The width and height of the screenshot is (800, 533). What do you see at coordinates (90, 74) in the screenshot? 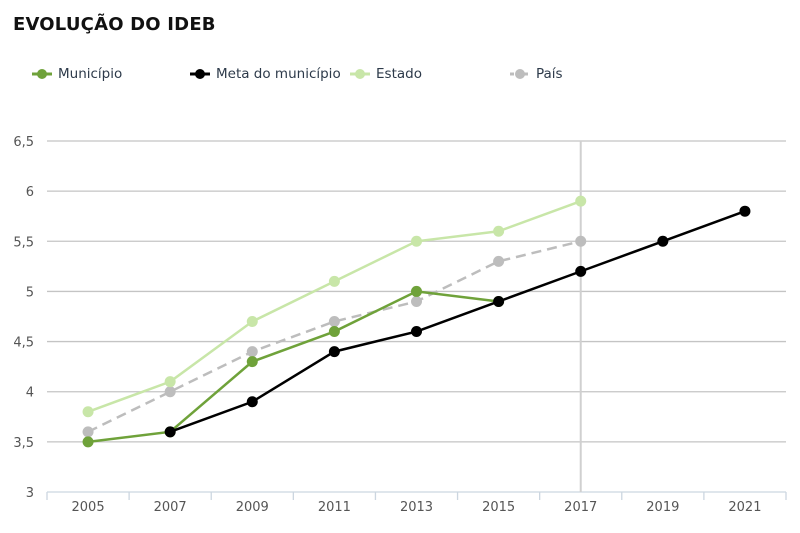
I see `legend-label: Município` at bounding box center [90, 74].